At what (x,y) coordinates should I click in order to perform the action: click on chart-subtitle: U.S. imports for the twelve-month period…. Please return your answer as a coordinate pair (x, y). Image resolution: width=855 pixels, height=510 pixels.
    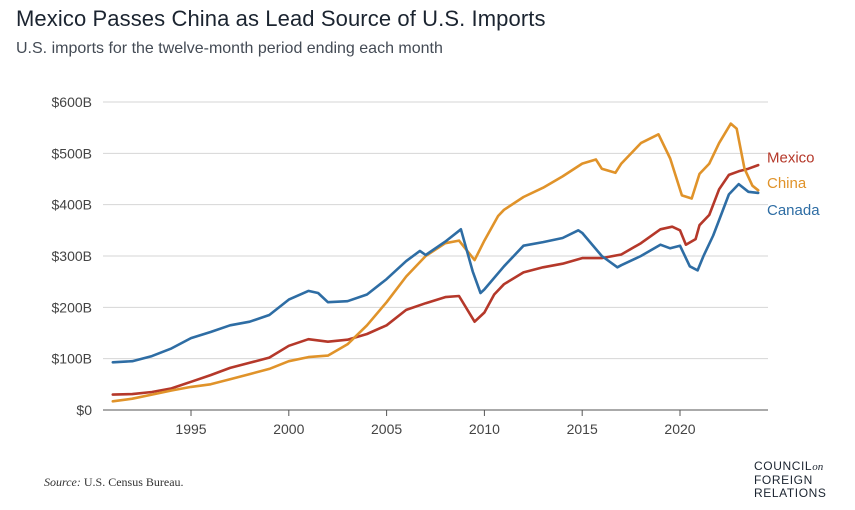
    Looking at the image, I should click on (229, 48).